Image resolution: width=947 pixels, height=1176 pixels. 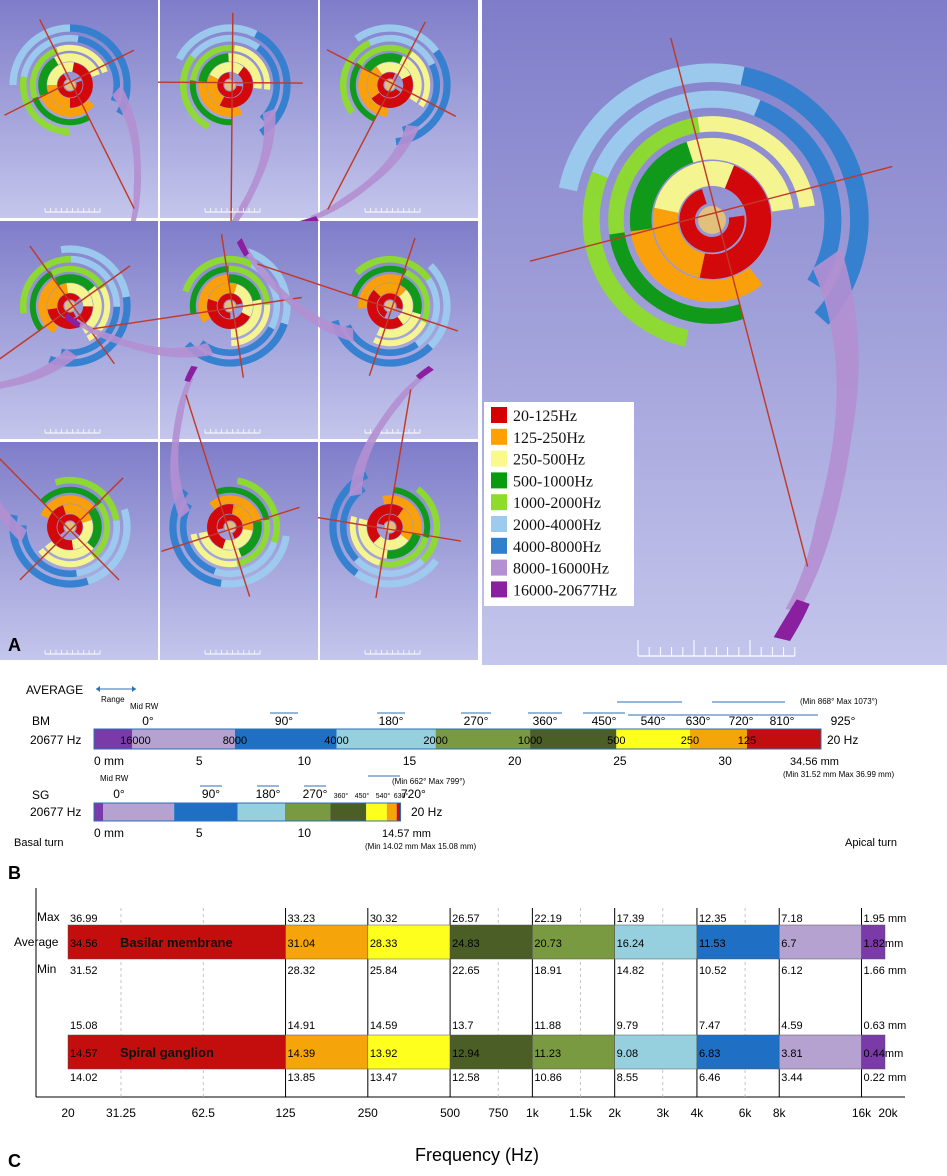 I want to click on bm-angle-5: 450°, so click(x=604, y=721).